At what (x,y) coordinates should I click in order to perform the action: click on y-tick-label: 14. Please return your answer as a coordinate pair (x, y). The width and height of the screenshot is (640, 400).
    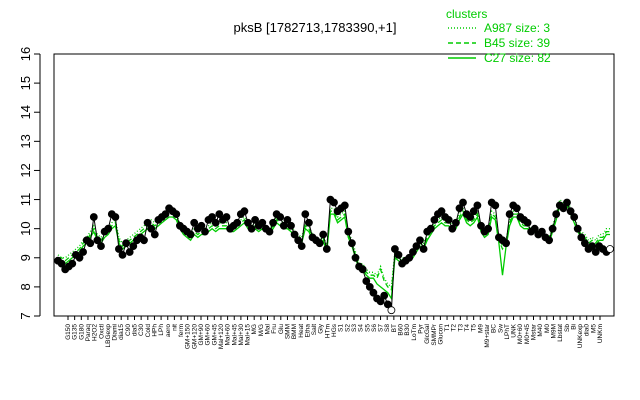
    Looking at the image, I should click on (25, 112).